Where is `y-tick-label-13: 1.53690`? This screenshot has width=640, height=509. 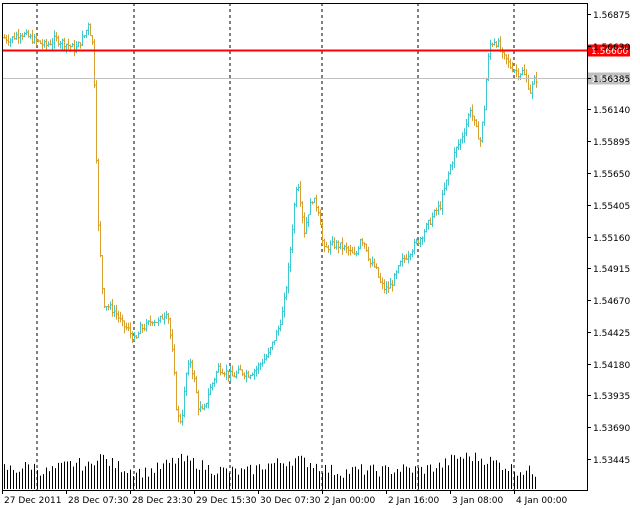
y-tick-label-13: 1.53690 is located at coordinates (611, 429).